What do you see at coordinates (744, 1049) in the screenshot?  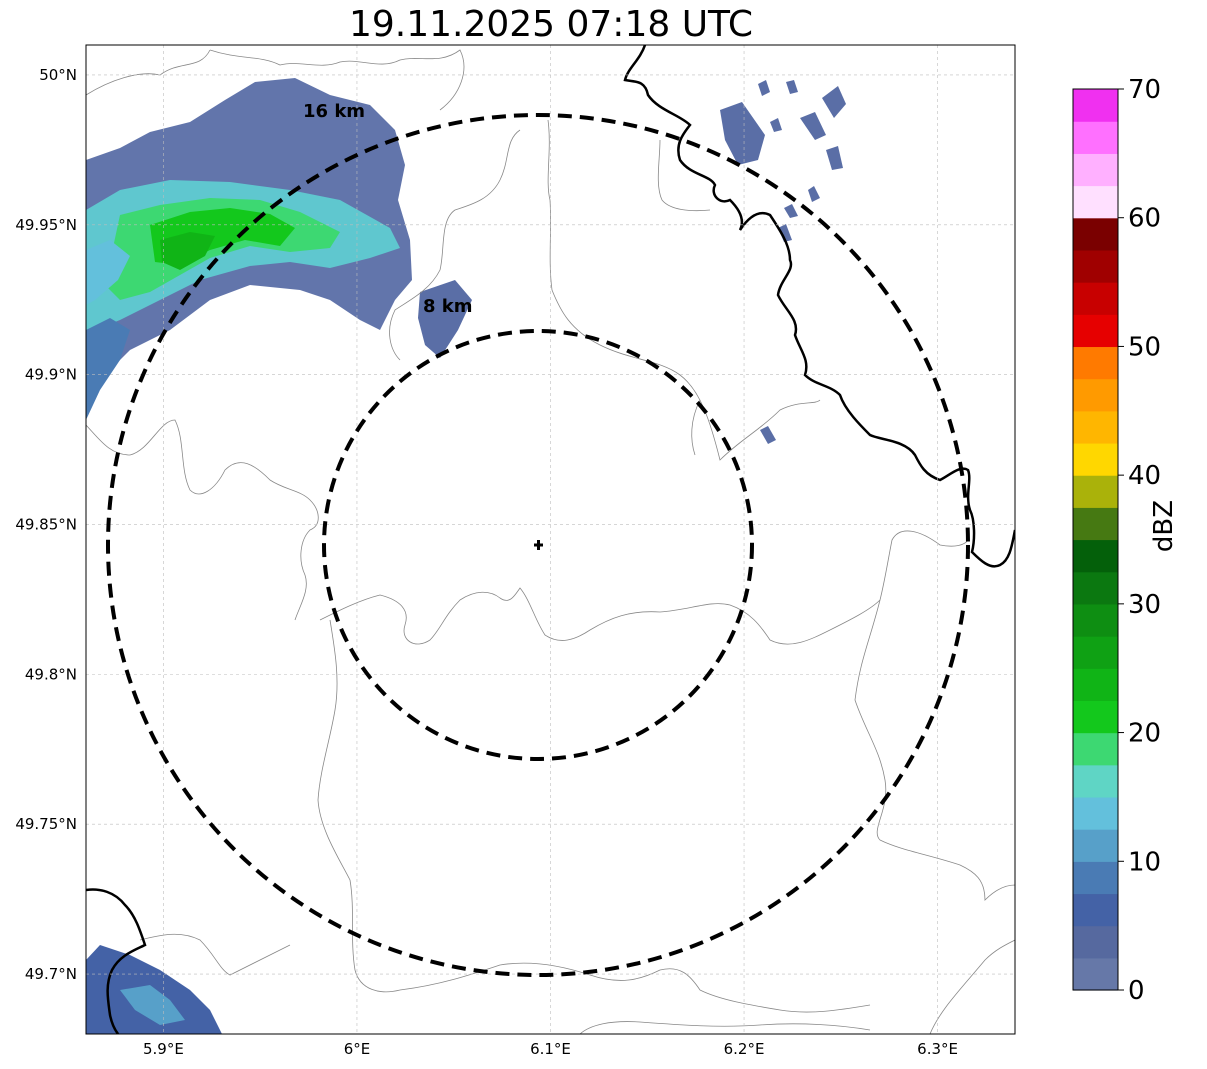 I see `x-tick-label: 6.2°E` at bounding box center [744, 1049].